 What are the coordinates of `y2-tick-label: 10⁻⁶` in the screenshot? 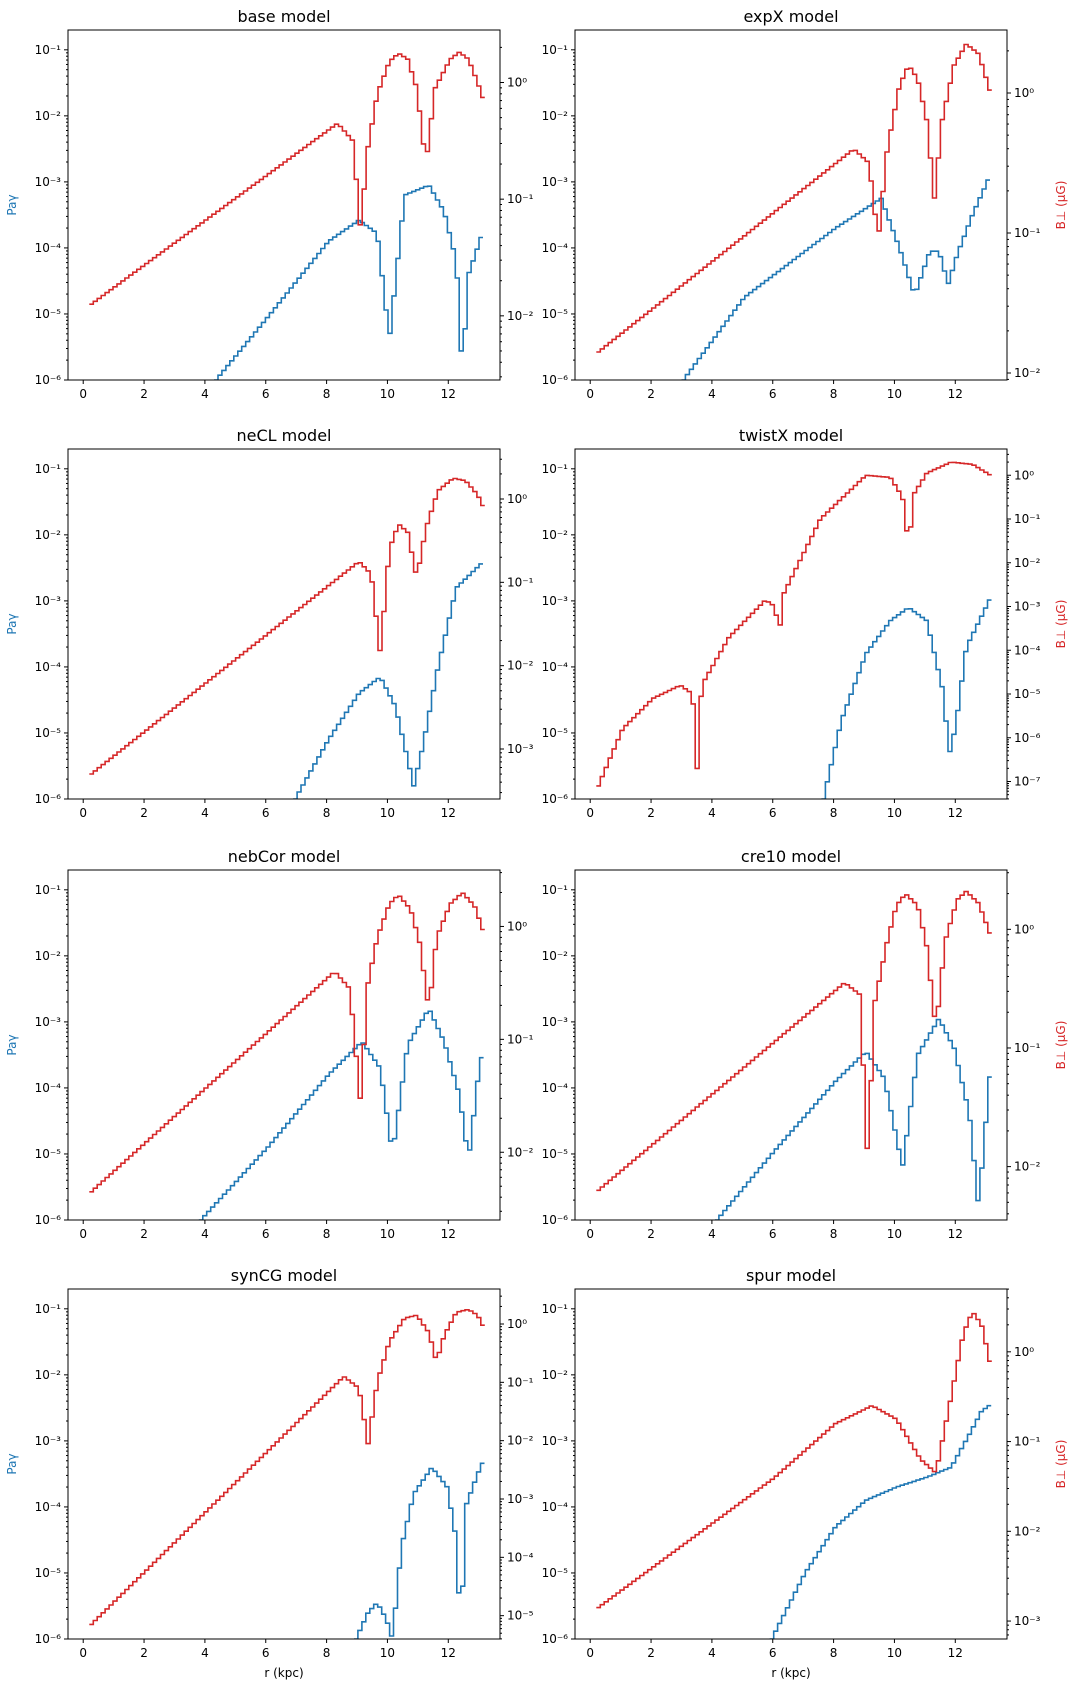 It's located at (1027, 738).